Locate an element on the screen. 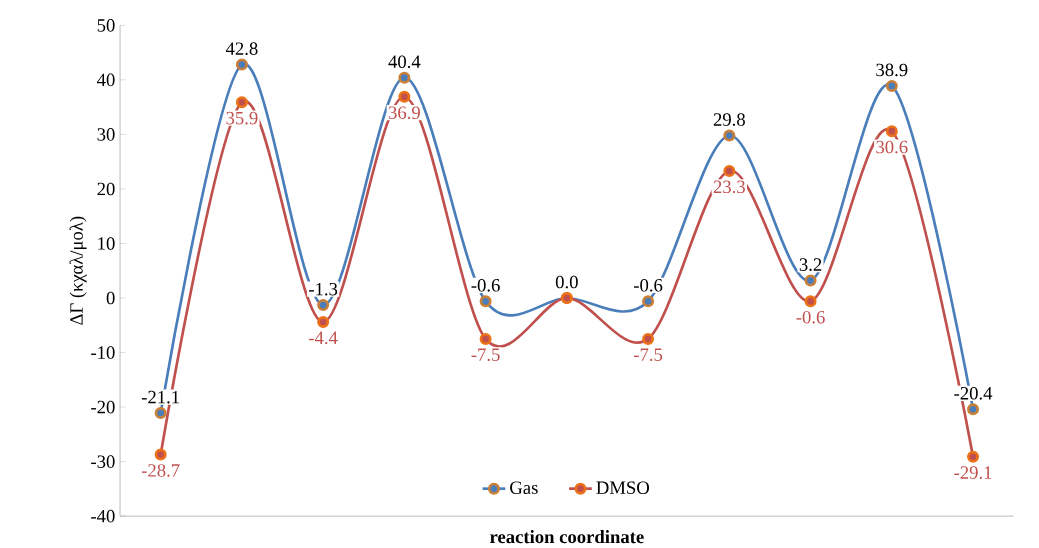 This screenshot has width=1039, height=548. y-axis-title: ΔΓ (κχαλ/μολ) is located at coordinates (78, 271).